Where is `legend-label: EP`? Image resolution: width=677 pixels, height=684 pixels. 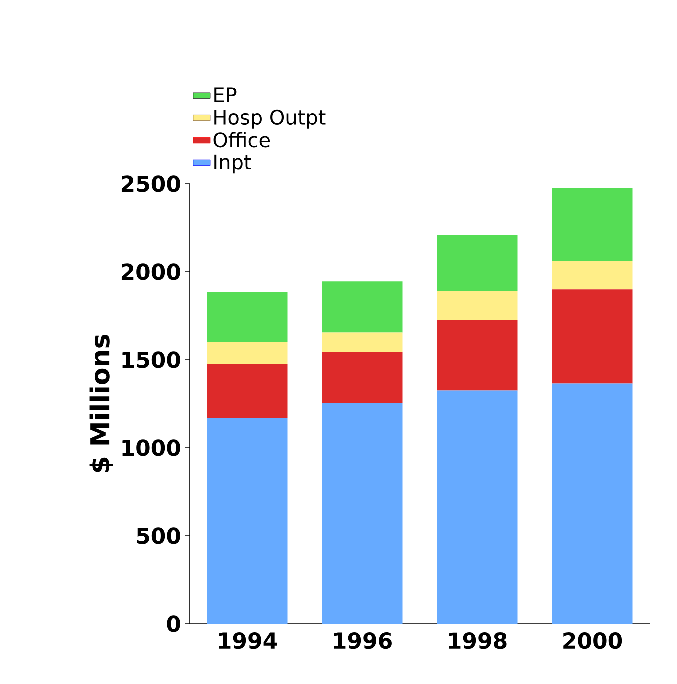
legend-label: EP is located at coordinates (225, 95).